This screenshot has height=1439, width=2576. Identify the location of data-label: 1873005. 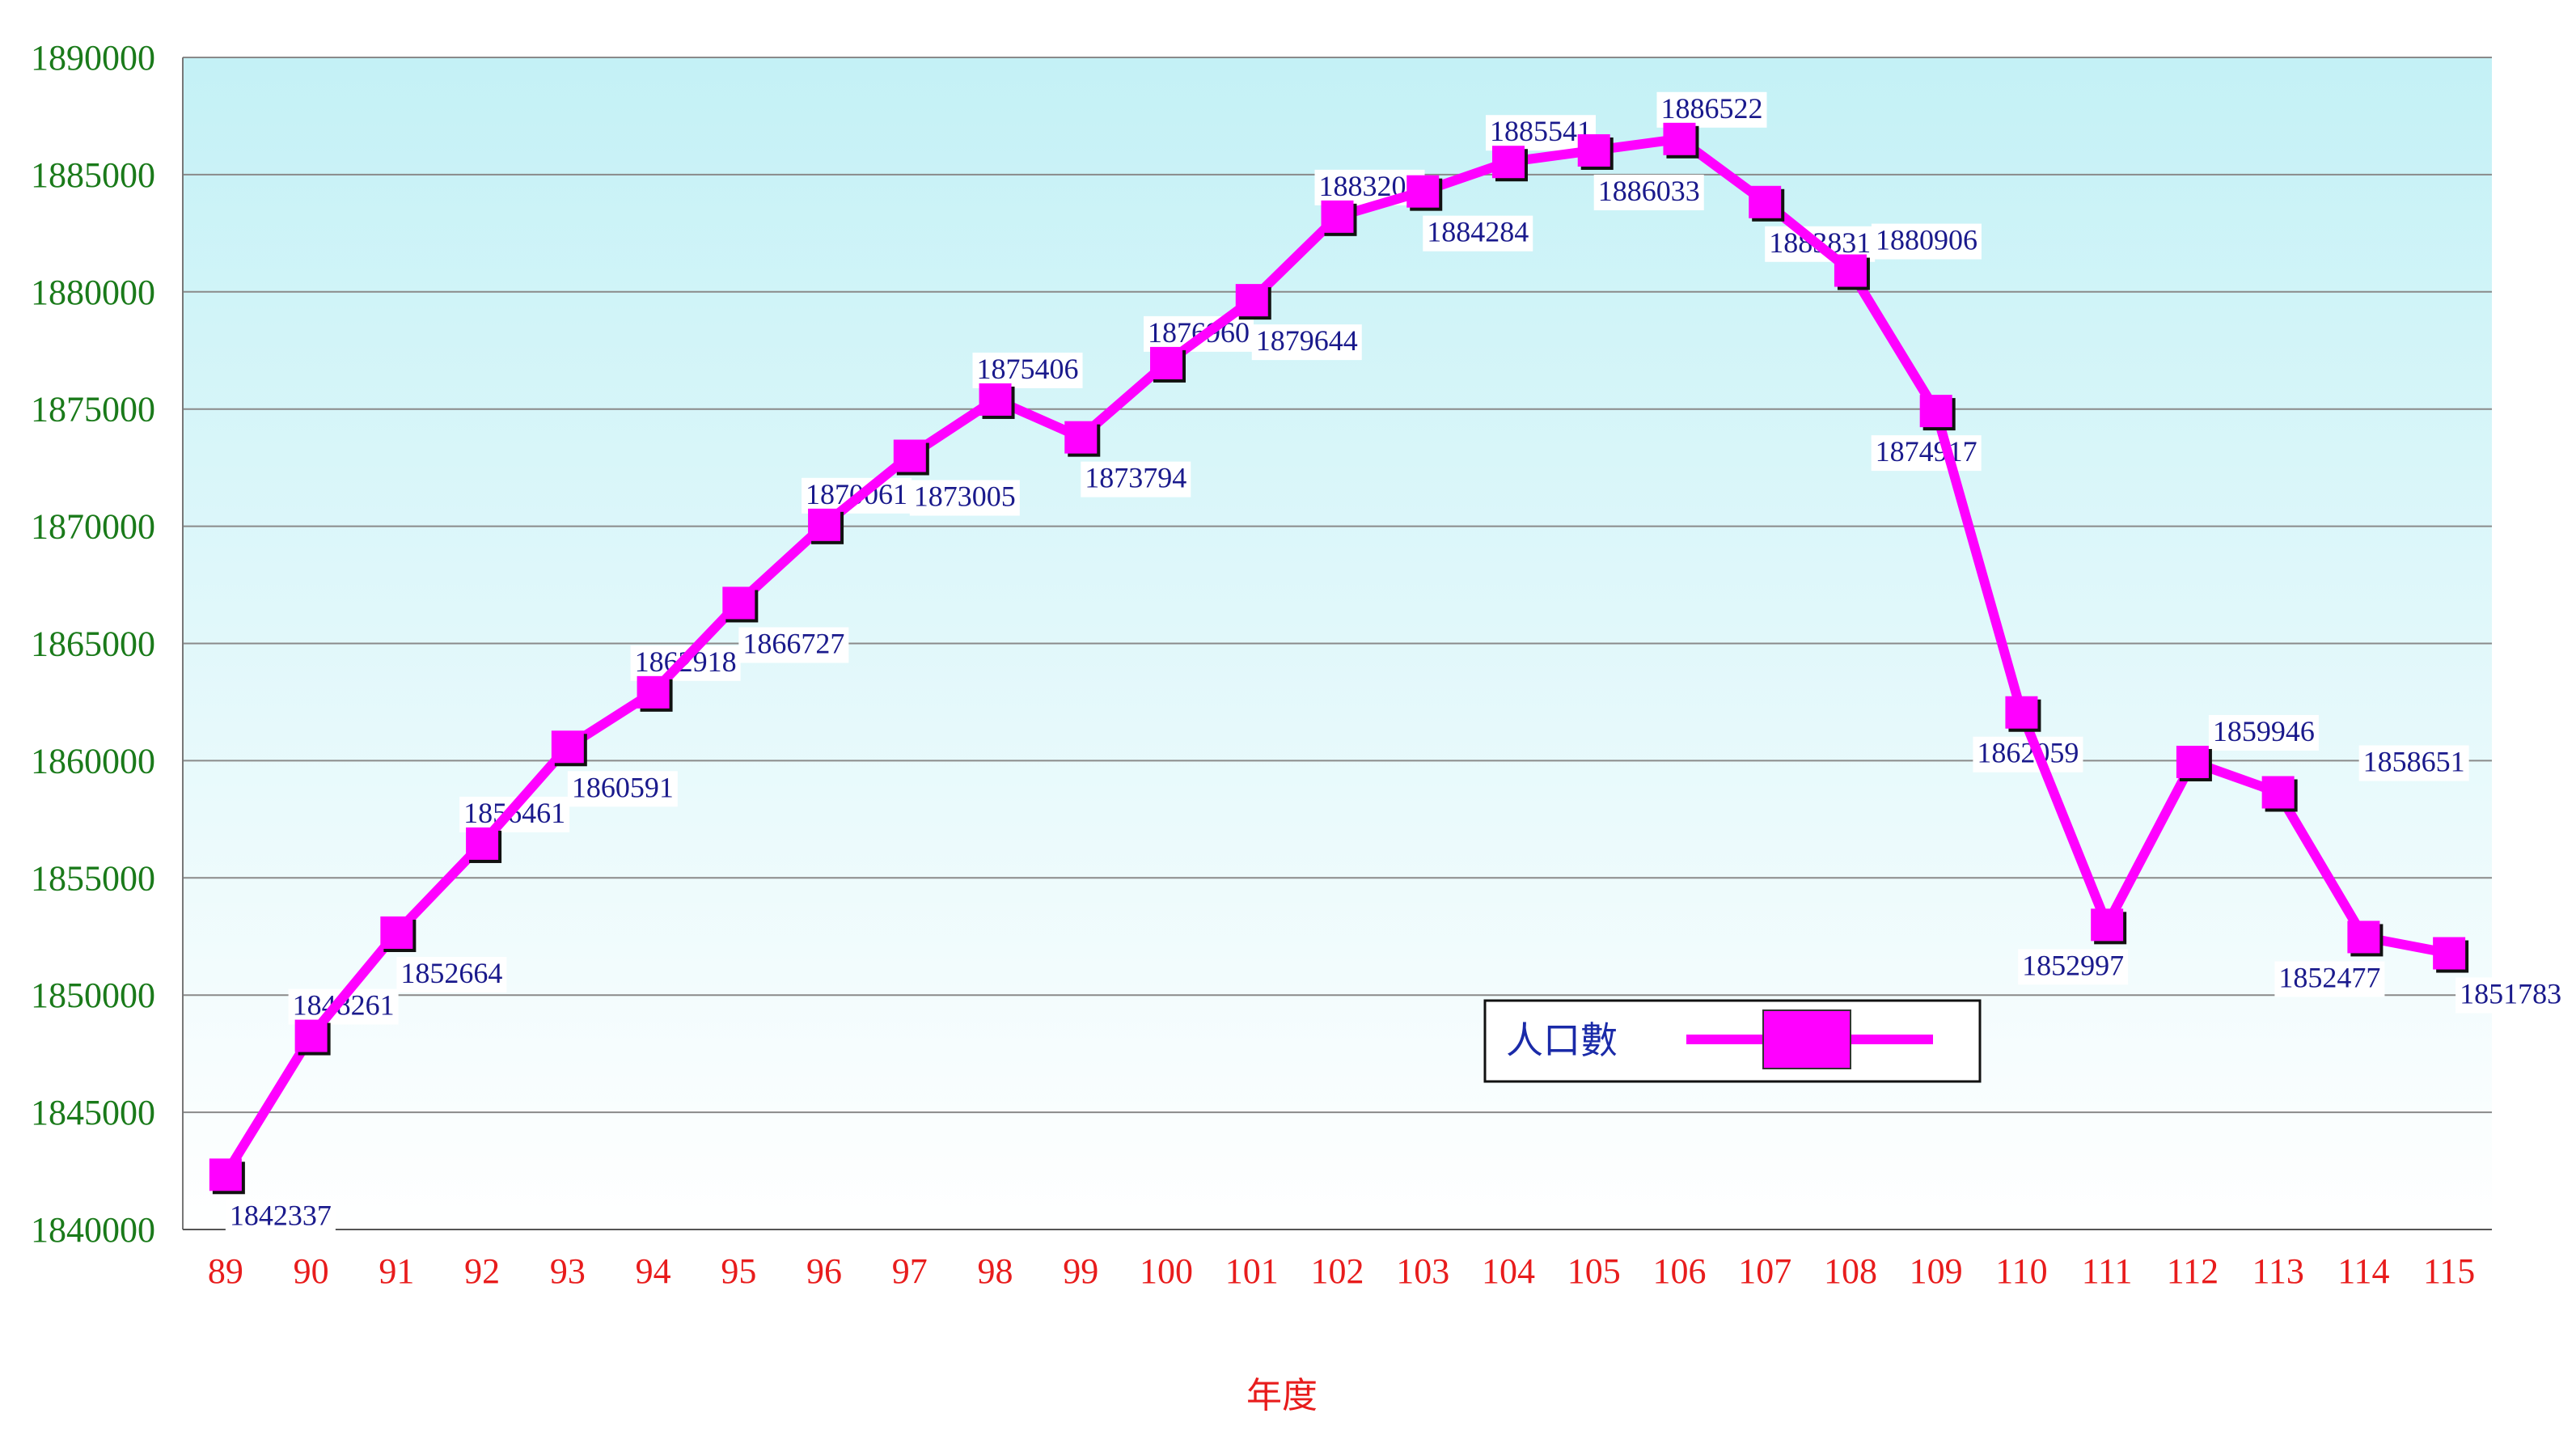
(965, 498).